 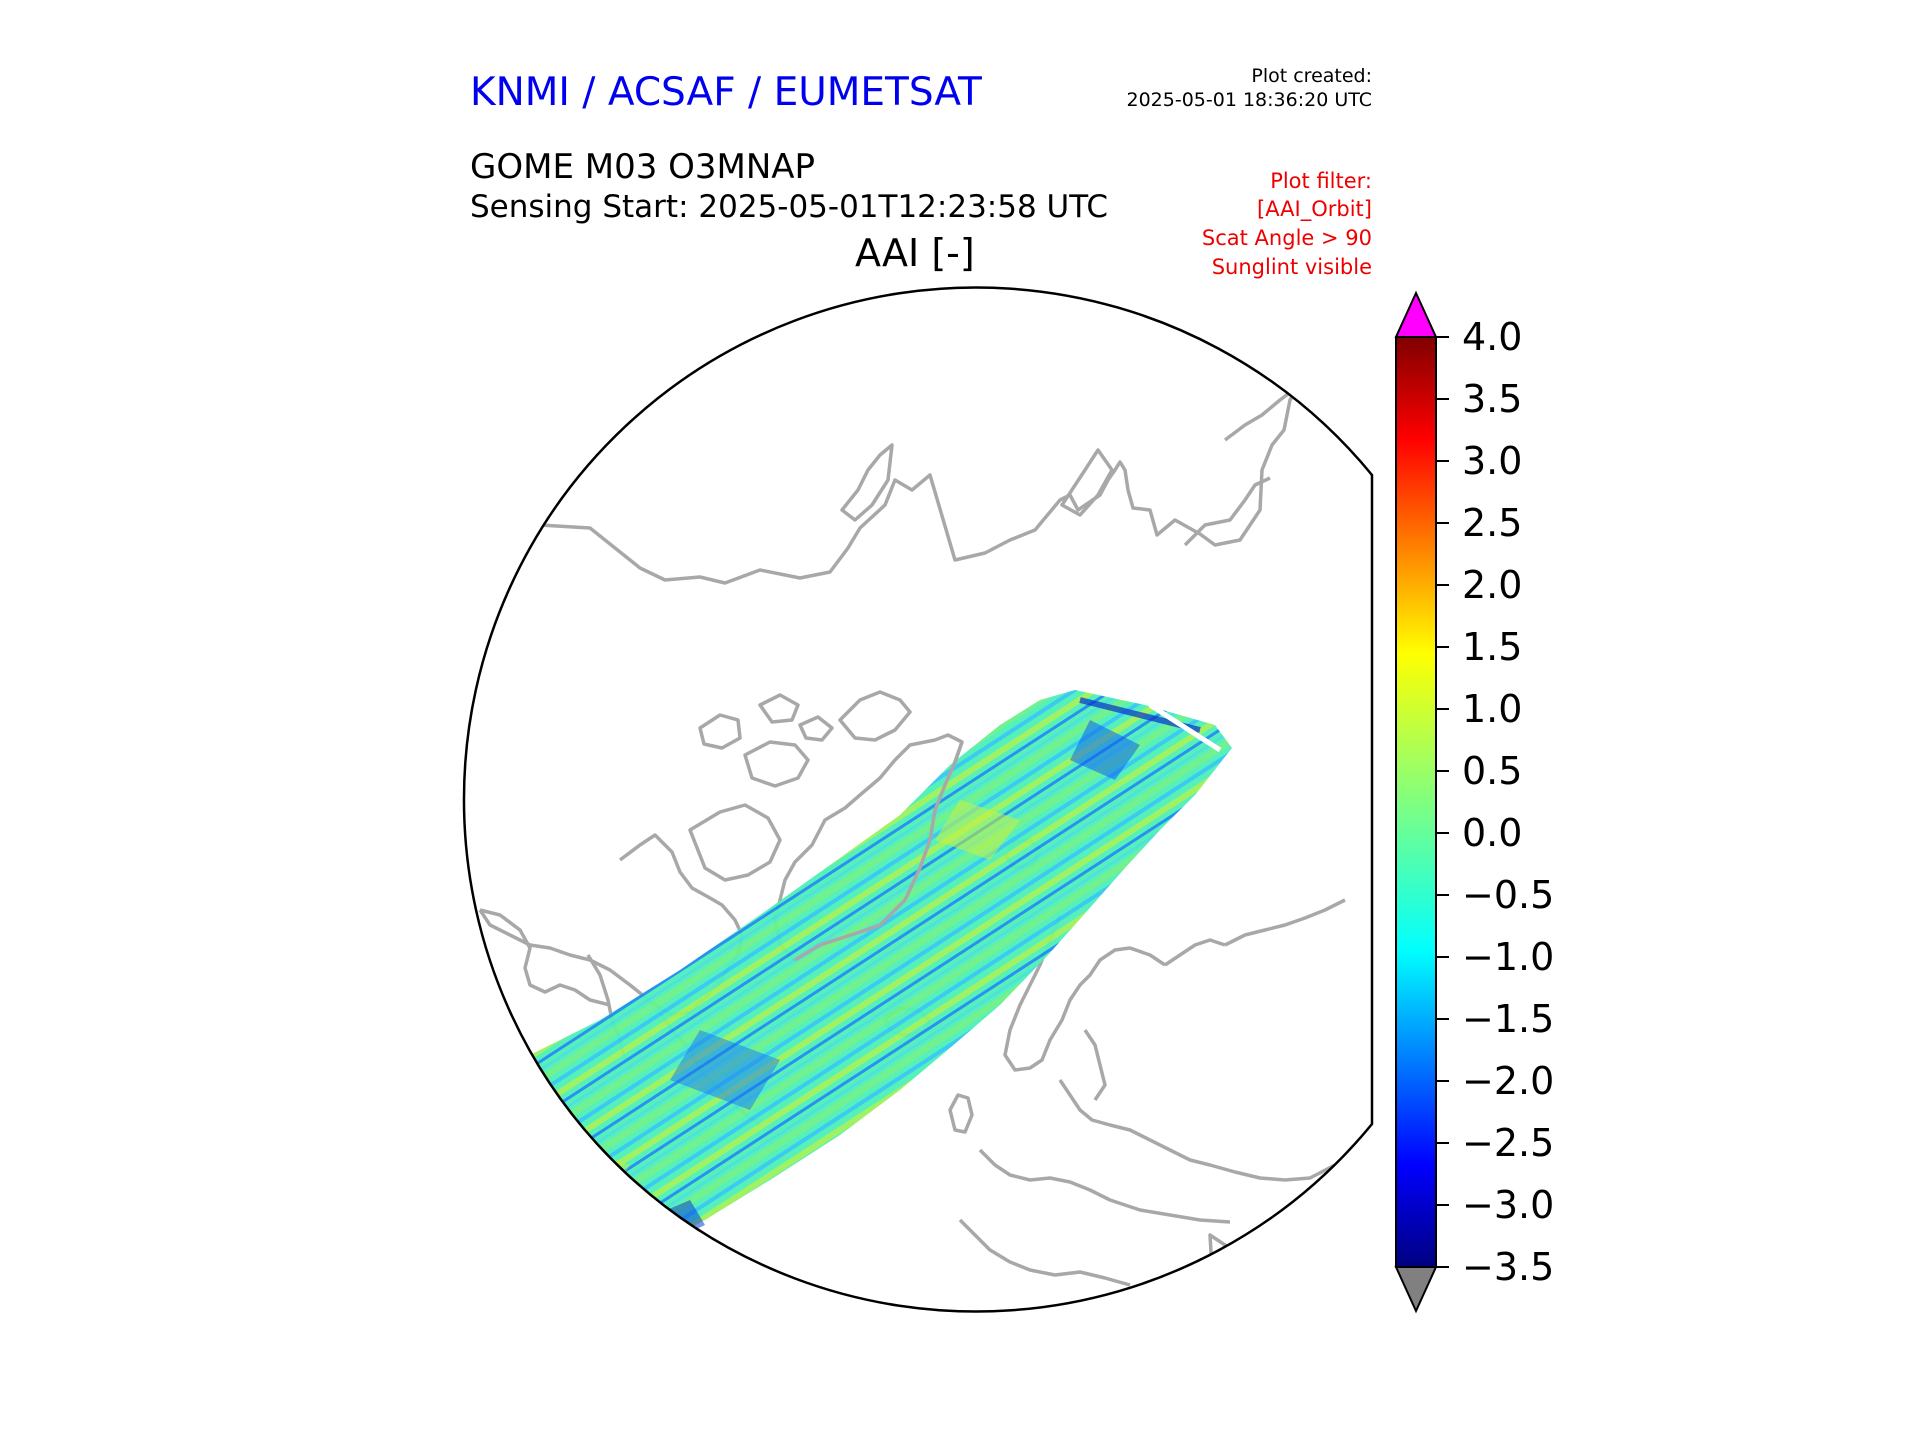 What do you see at coordinates (1492, 523) in the screenshot?
I see `colorbar-tick-label: 2.5` at bounding box center [1492, 523].